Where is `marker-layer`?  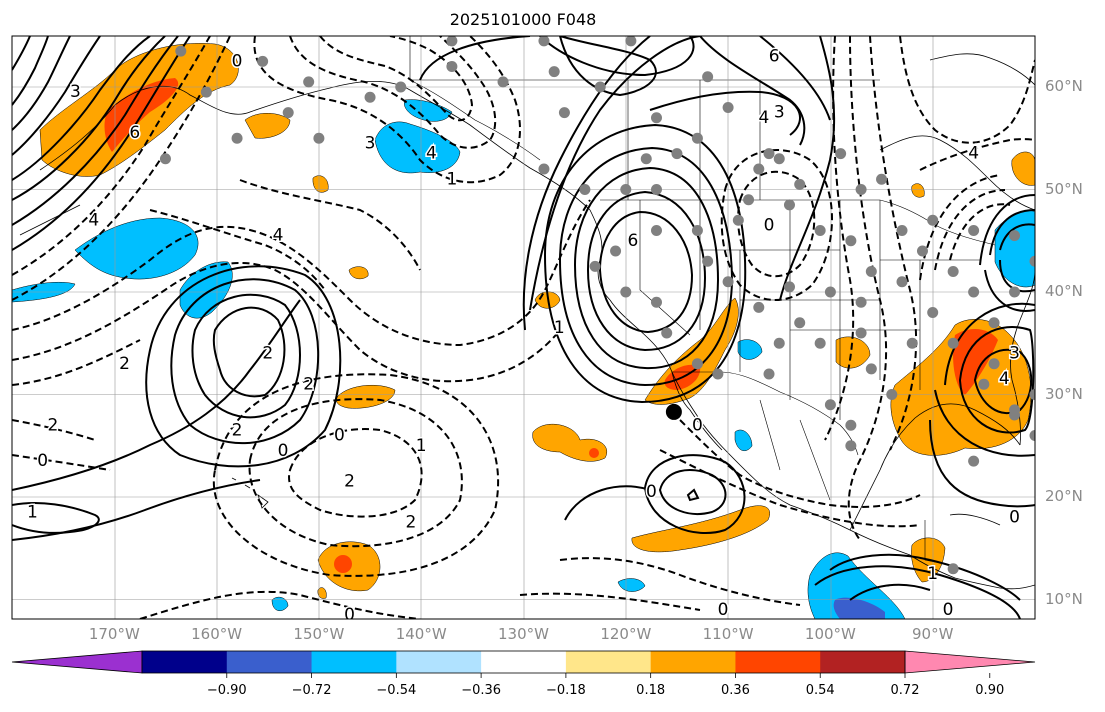
marker-layer is located at coordinates (673, 411).